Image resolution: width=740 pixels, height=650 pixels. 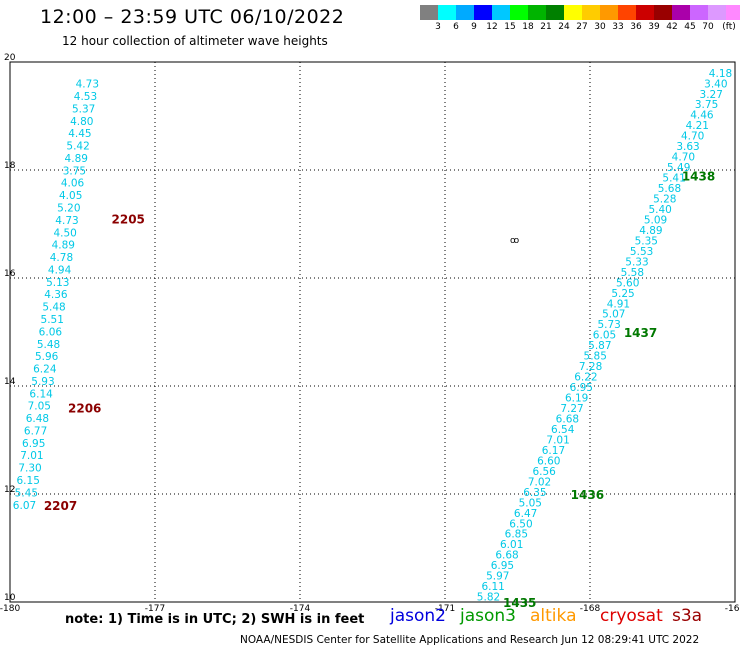 I want to click on wave-height-point: 6.07, so click(x=24, y=506).